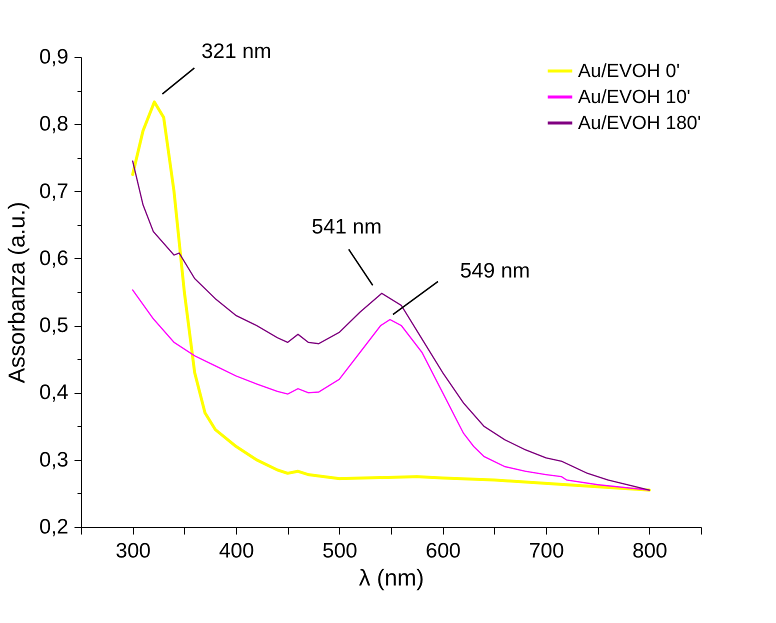 This screenshot has width=776, height=623. What do you see at coordinates (236, 51) in the screenshot?
I see `annotation: 321 nm` at bounding box center [236, 51].